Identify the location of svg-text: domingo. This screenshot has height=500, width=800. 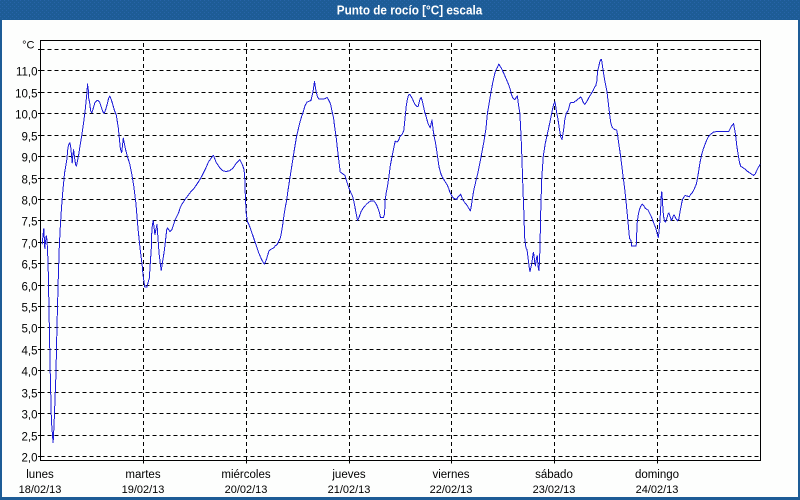
(657, 475).